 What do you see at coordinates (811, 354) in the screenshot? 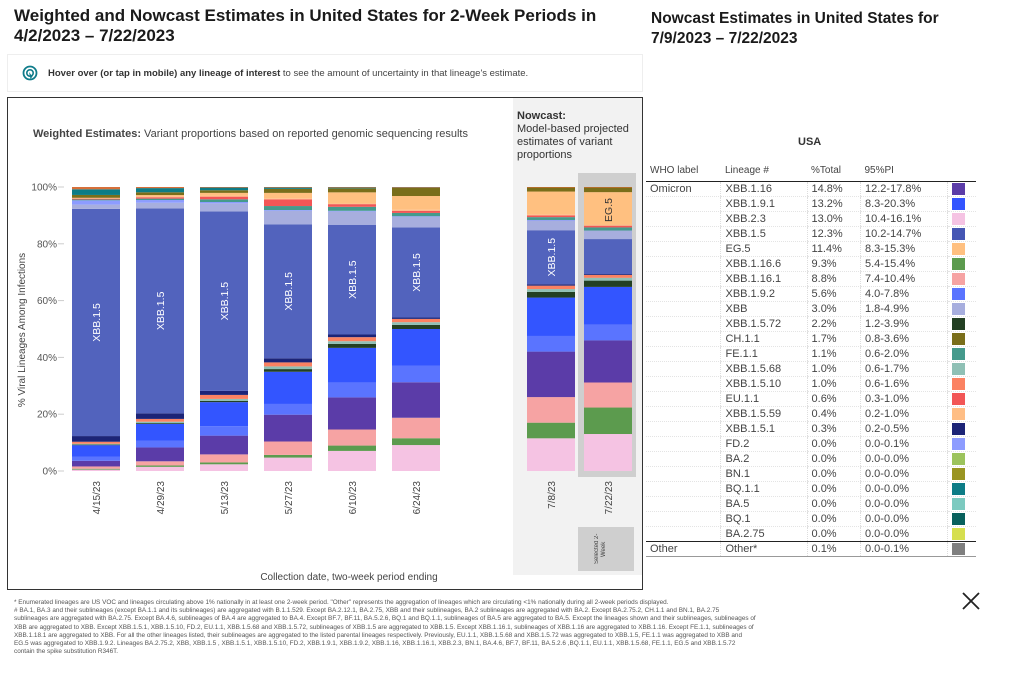
I see `table-row: FE.1.1 1.1% 0.6-2.0%` at bounding box center [811, 354].